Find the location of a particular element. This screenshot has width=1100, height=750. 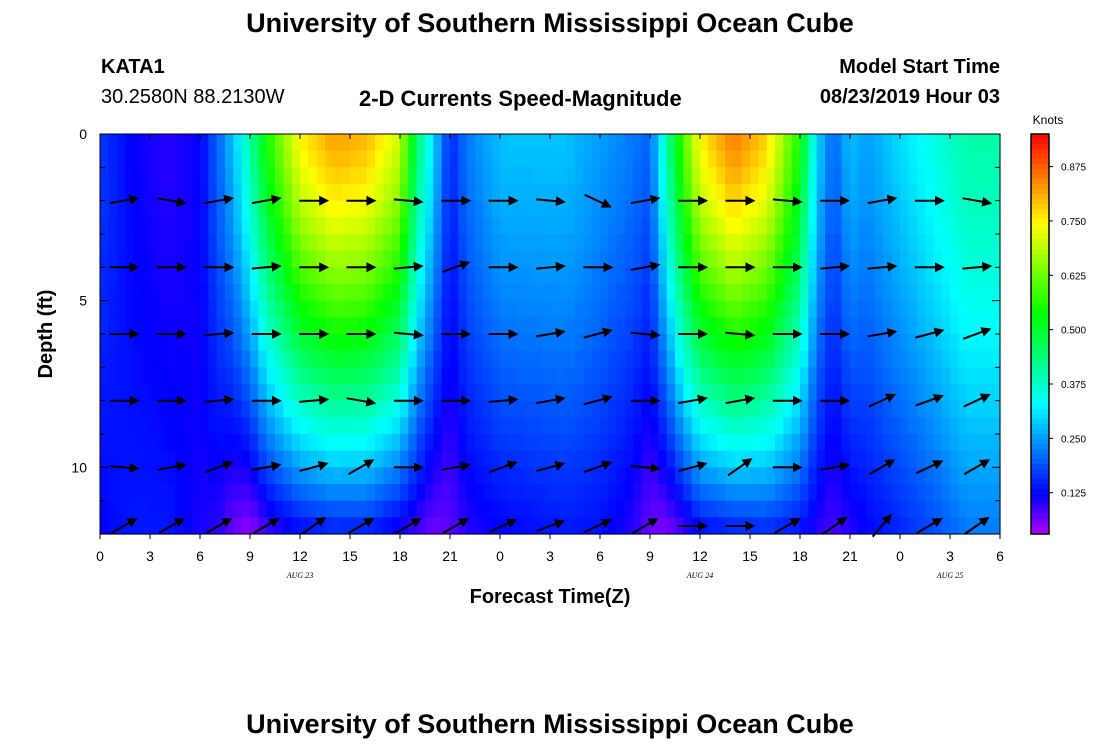

current-vector is located at coordinates (456, 526).